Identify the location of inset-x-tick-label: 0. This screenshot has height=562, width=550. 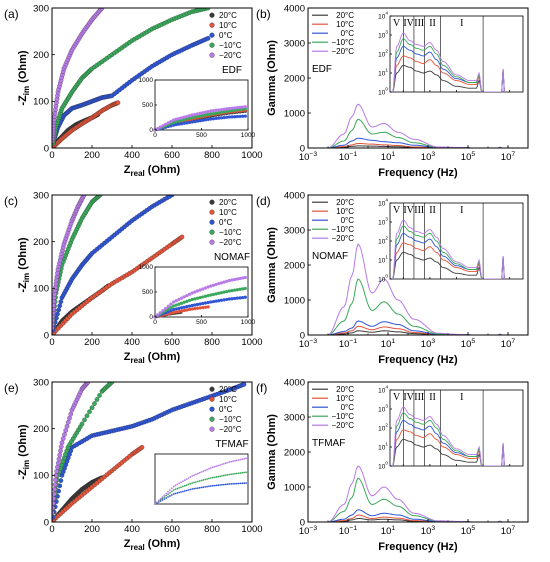
(155, 135).